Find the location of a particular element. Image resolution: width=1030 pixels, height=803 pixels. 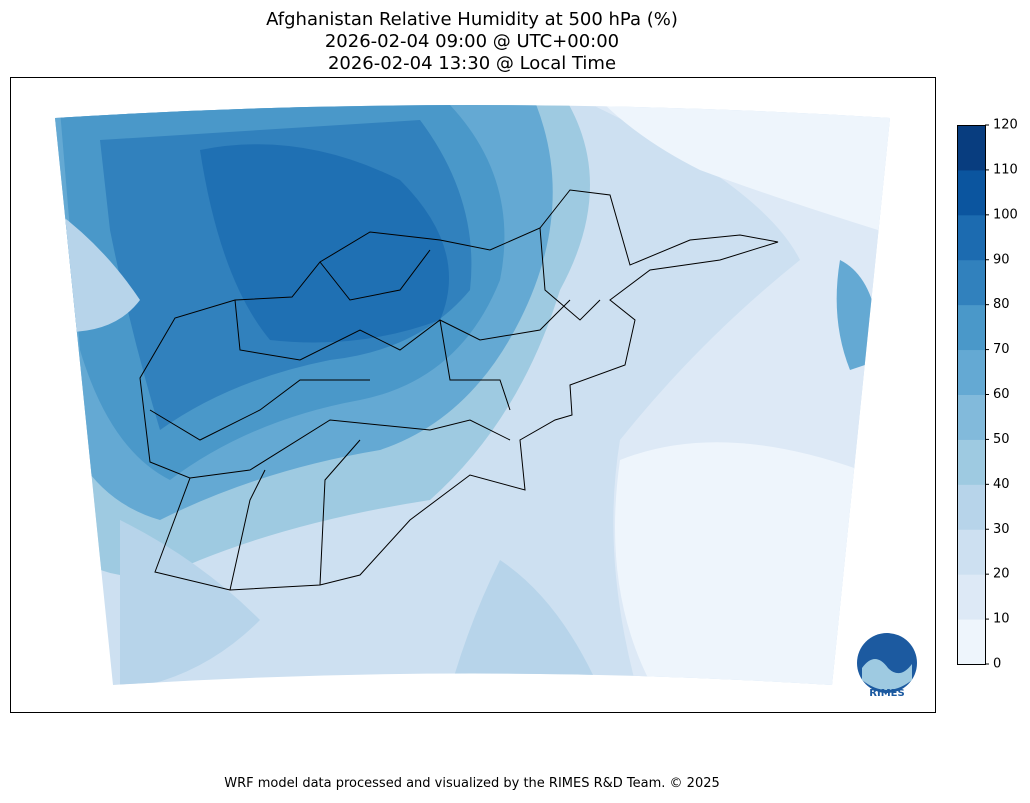

colorbar-tick-label: 120 is located at coordinates (1005, 125).